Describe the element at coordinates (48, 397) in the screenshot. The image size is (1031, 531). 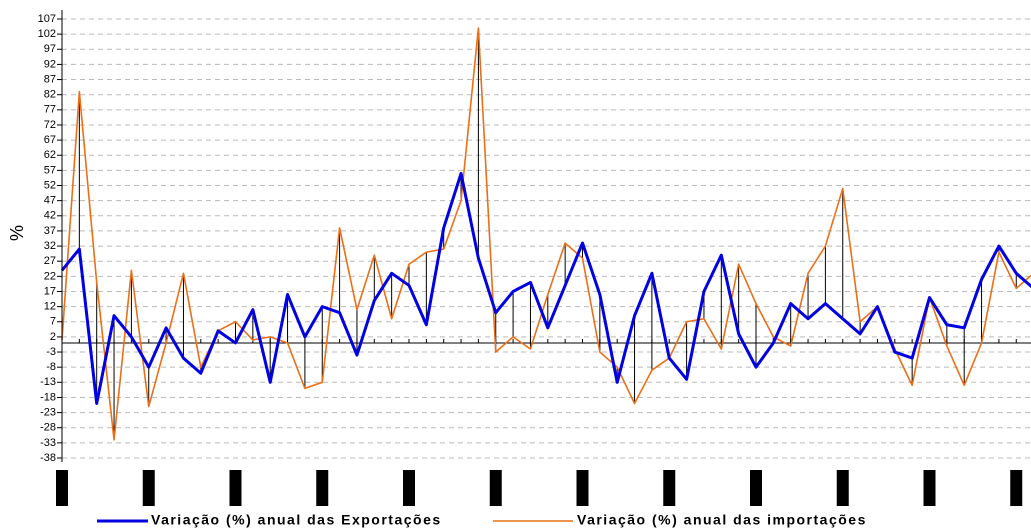
I see `y-tick-label: -18` at that location.